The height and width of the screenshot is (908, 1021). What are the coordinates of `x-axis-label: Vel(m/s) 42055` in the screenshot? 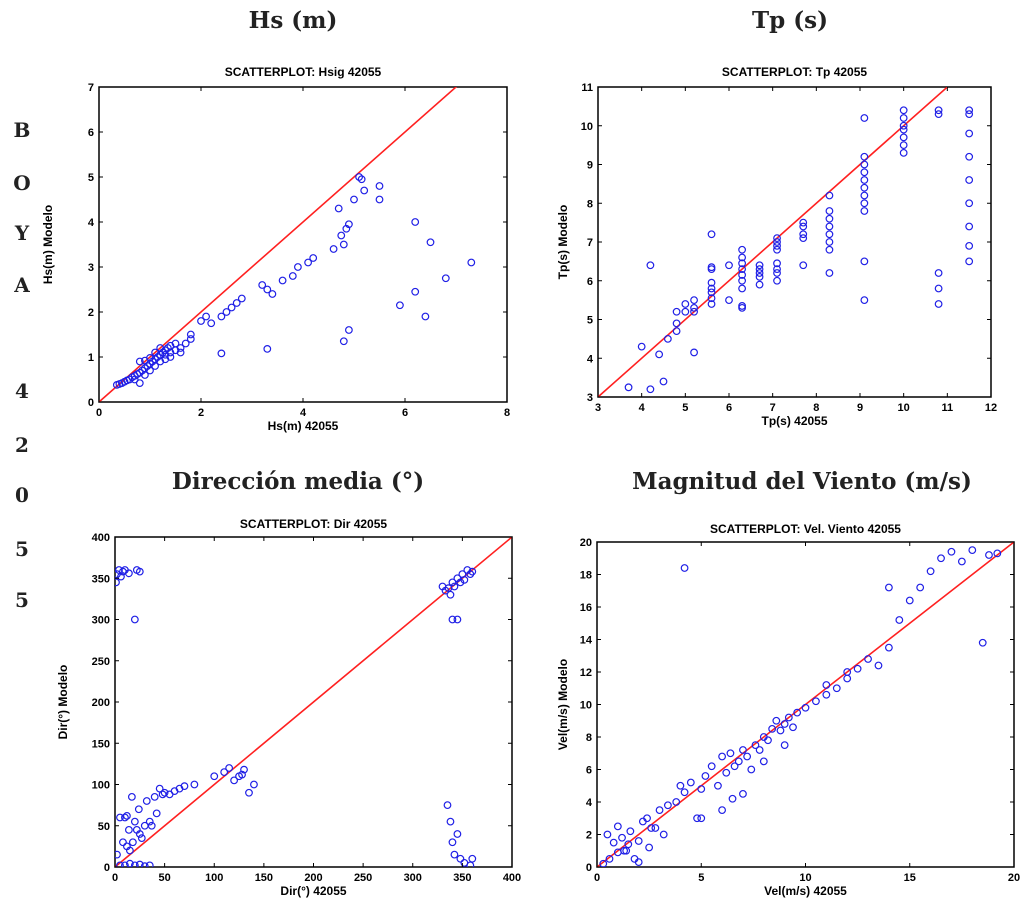 It's located at (805, 891).